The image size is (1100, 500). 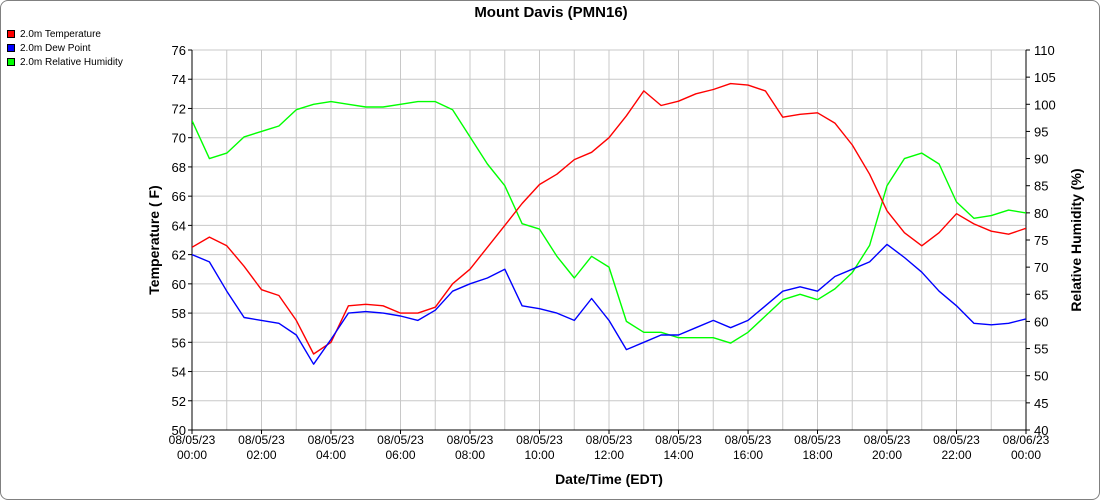 I want to click on x-tick-time-label: 04:00, so click(x=331, y=455).